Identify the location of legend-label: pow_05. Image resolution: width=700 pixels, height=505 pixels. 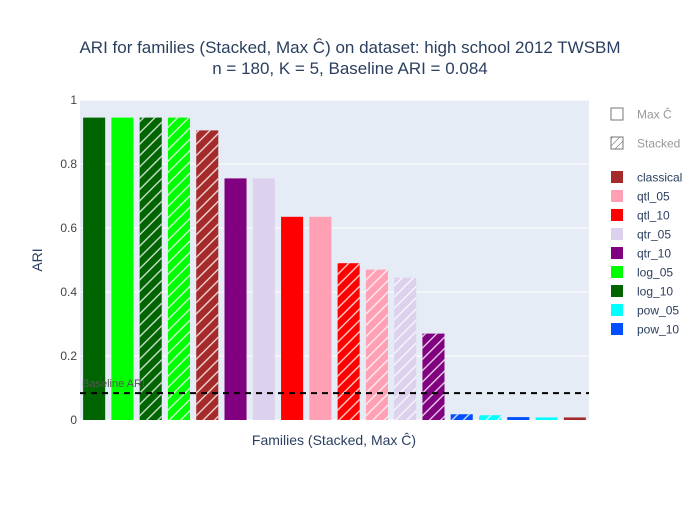
(658, 311).